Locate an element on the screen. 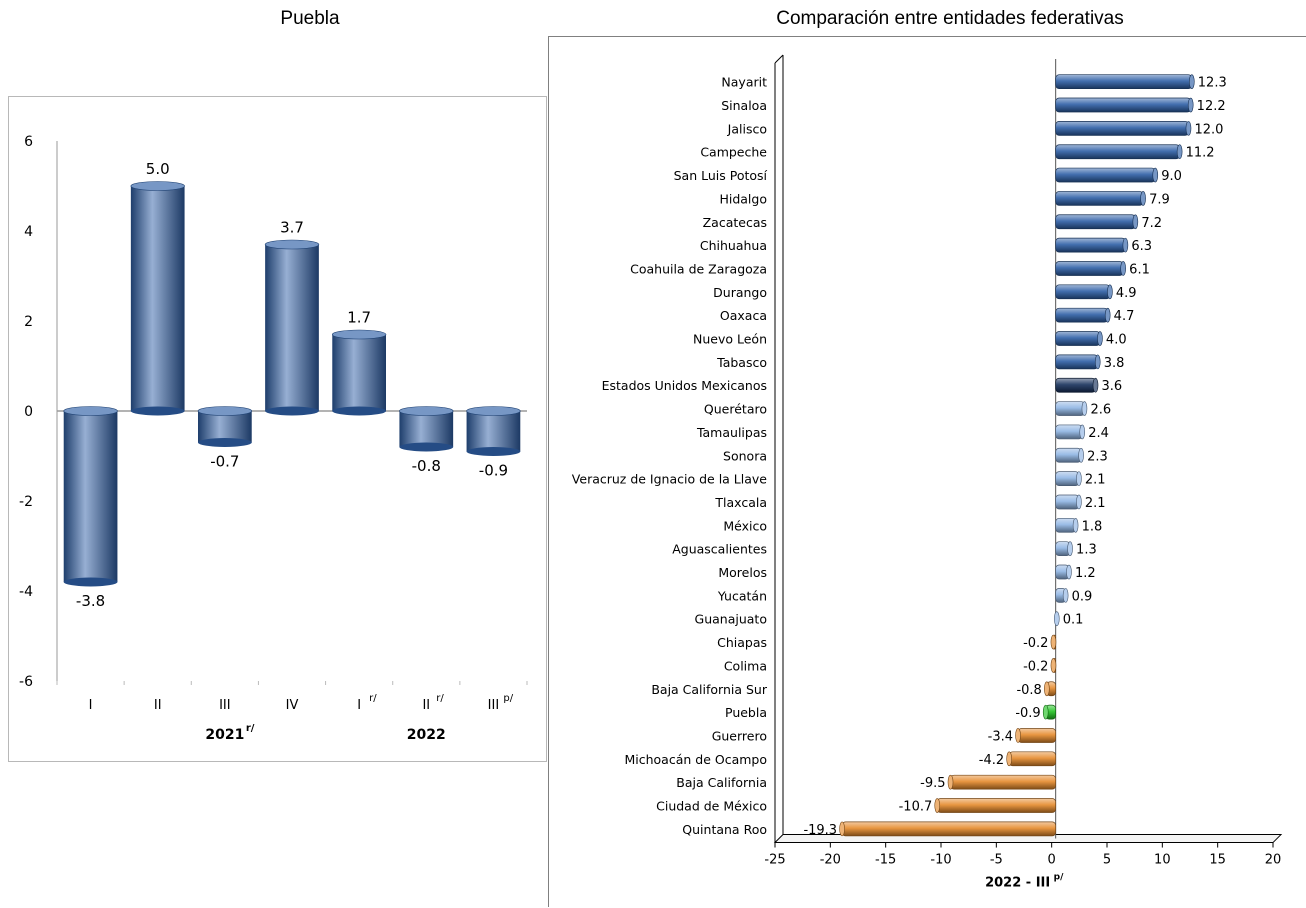 Image resolution: width=1306 pixels, height=908 pixels. y-tick-label: -6 is located at coordinates (26, 682).